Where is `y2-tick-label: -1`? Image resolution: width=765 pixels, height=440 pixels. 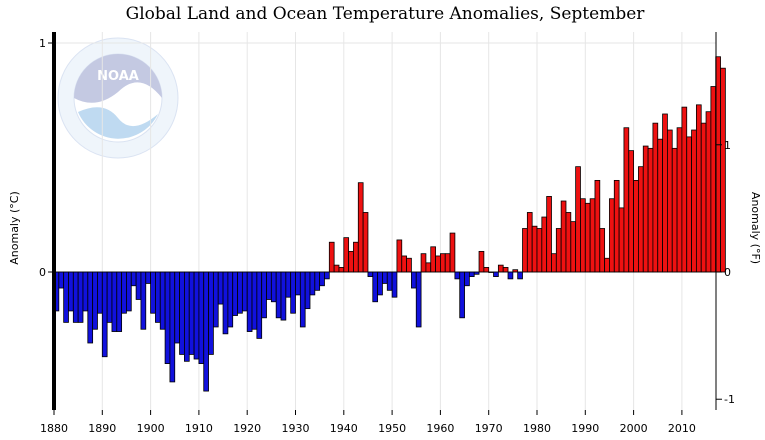
y2-tick-label: -1 is located at coordinates (729, 399).